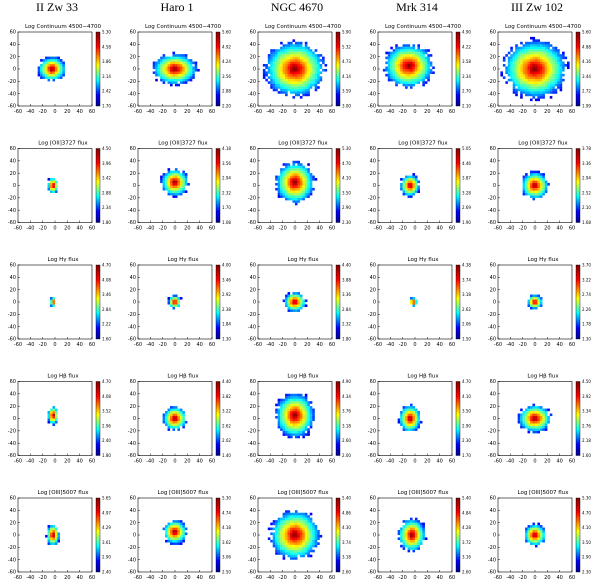  Describe the element at coordinates (338, 418) in the screenshot. I see `colorbar` at that location.